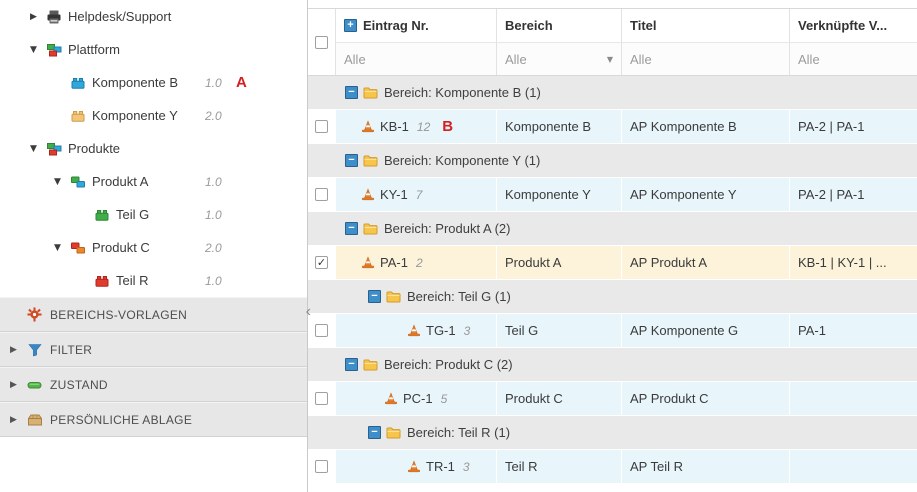 The image size is (917, 492). What do you see at coordinates (94, 148) in the screenshot?
I see `tree-item-label: Produkte` at bounding box center [94, 148].